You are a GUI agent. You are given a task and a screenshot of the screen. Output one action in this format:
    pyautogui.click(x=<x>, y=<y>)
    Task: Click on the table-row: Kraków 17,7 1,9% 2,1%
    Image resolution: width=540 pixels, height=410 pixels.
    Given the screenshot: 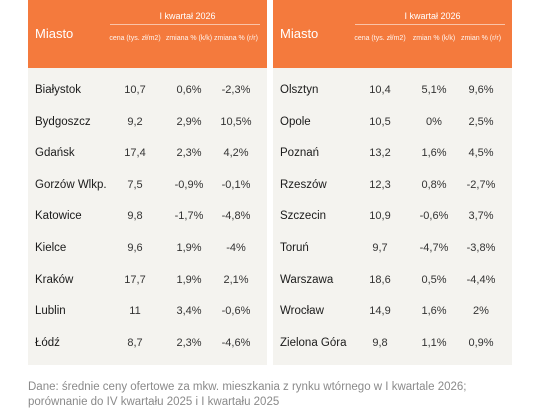 What is the action you would take?
    pyautogui.click(x=147, y=282)
    